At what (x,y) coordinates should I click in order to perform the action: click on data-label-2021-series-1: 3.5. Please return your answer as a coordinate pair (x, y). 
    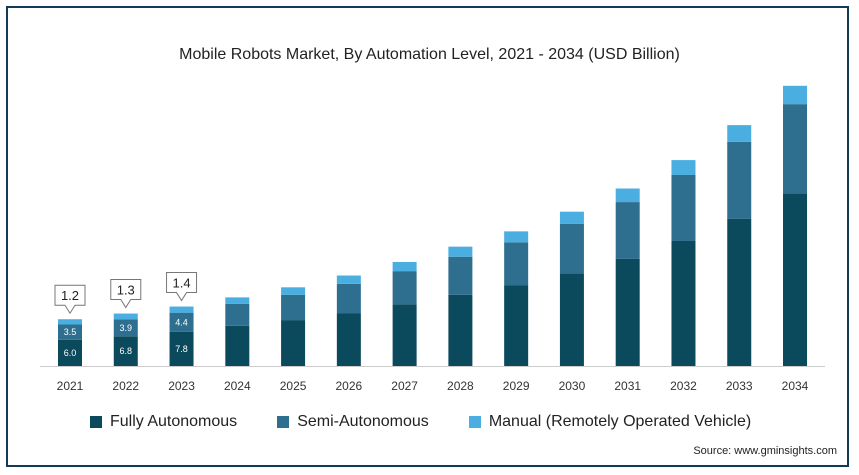
    Looking at the image, I should click on (70, 332).